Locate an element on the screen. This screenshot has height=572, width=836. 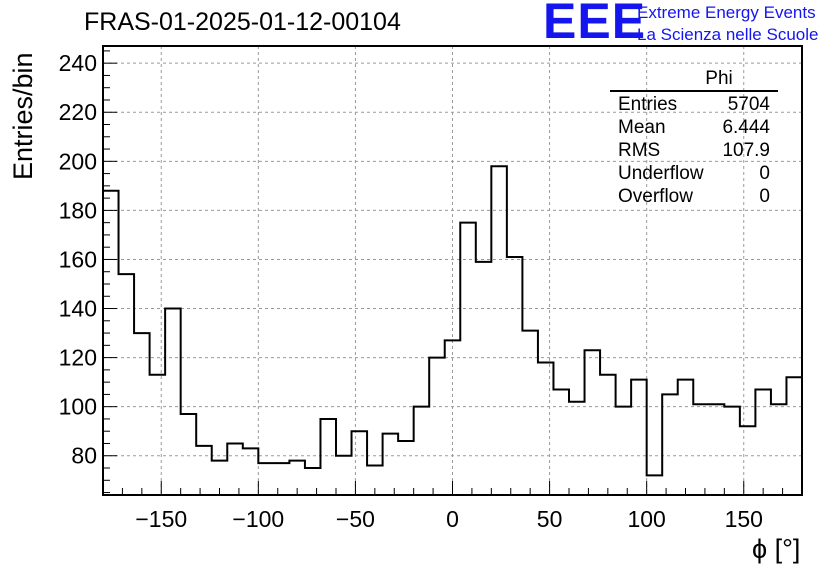
x-tick-label: 50 is located at coordinates (550, 519).